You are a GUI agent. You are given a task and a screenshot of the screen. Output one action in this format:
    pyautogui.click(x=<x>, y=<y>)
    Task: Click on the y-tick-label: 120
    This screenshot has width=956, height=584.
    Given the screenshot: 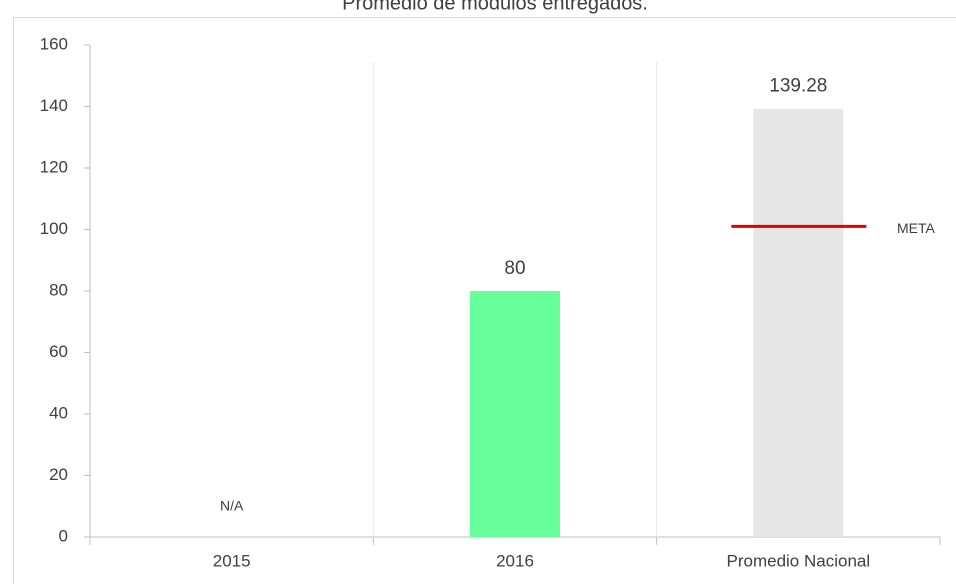 What is the action you would take?
    pyautogui.click(x=54, y=166)
    